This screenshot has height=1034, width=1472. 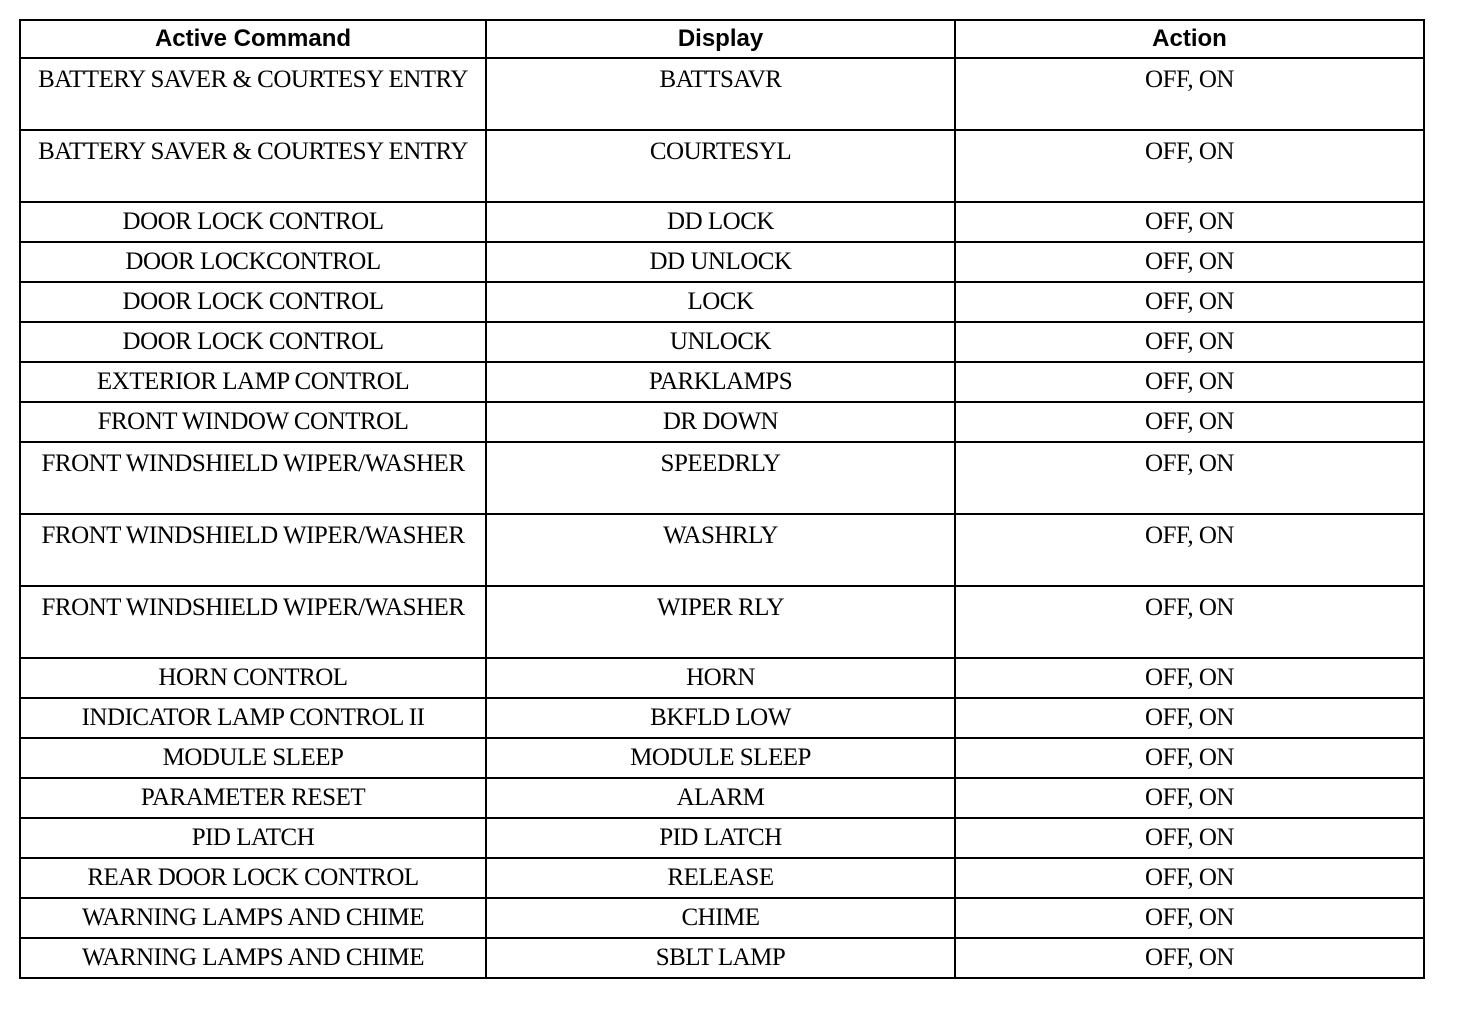 I want to click on display-cell: DD UNLOCK, so click(x=720, y=262).